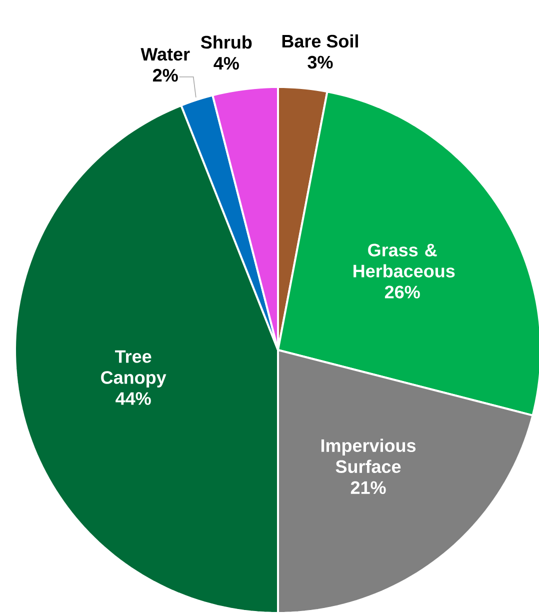  What do you see at coordinates (404, 261) in the screenshot?
I see `slice-label: Grass & Herbaceous` at bounding box center [404, 261].